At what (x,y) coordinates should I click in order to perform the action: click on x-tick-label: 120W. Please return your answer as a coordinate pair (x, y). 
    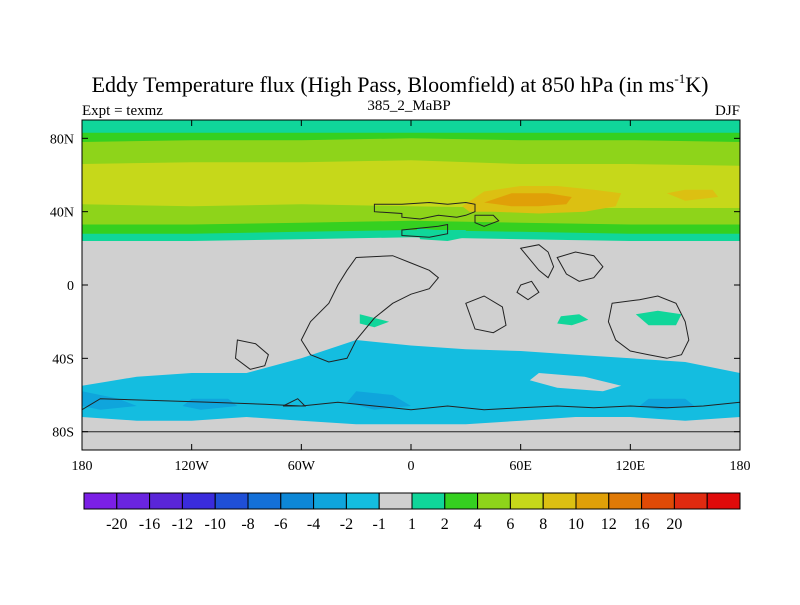
    Looking at the image, I should click on (192, 466).